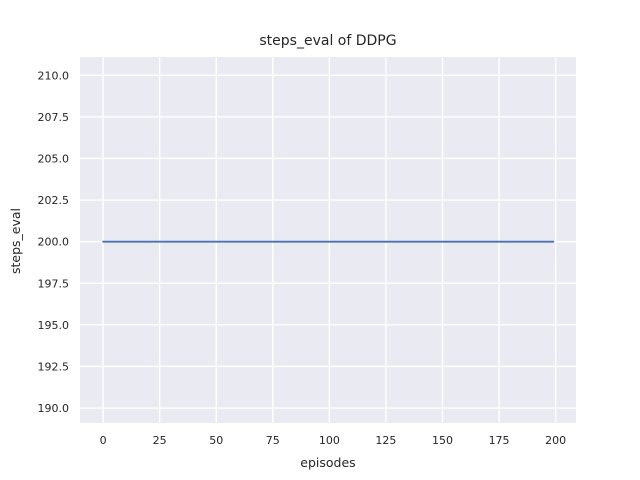 This screenshot has width=640, height=480. I want to click on x-tick-label: 0, so click(103, 440).